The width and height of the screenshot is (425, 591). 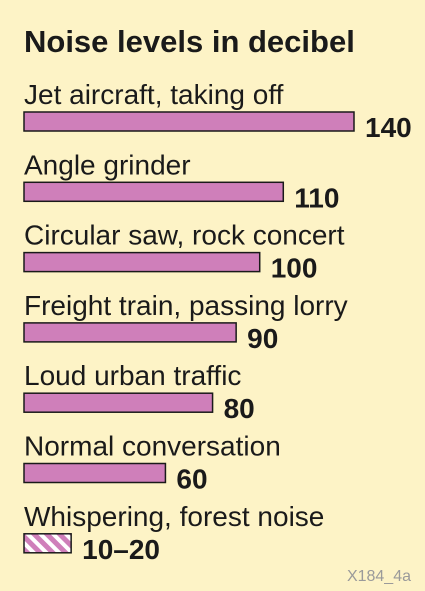 What do you see at coordinates (239, 408) in the screenshot?
I see `value-label: 80` at bounding box center [239, 408].